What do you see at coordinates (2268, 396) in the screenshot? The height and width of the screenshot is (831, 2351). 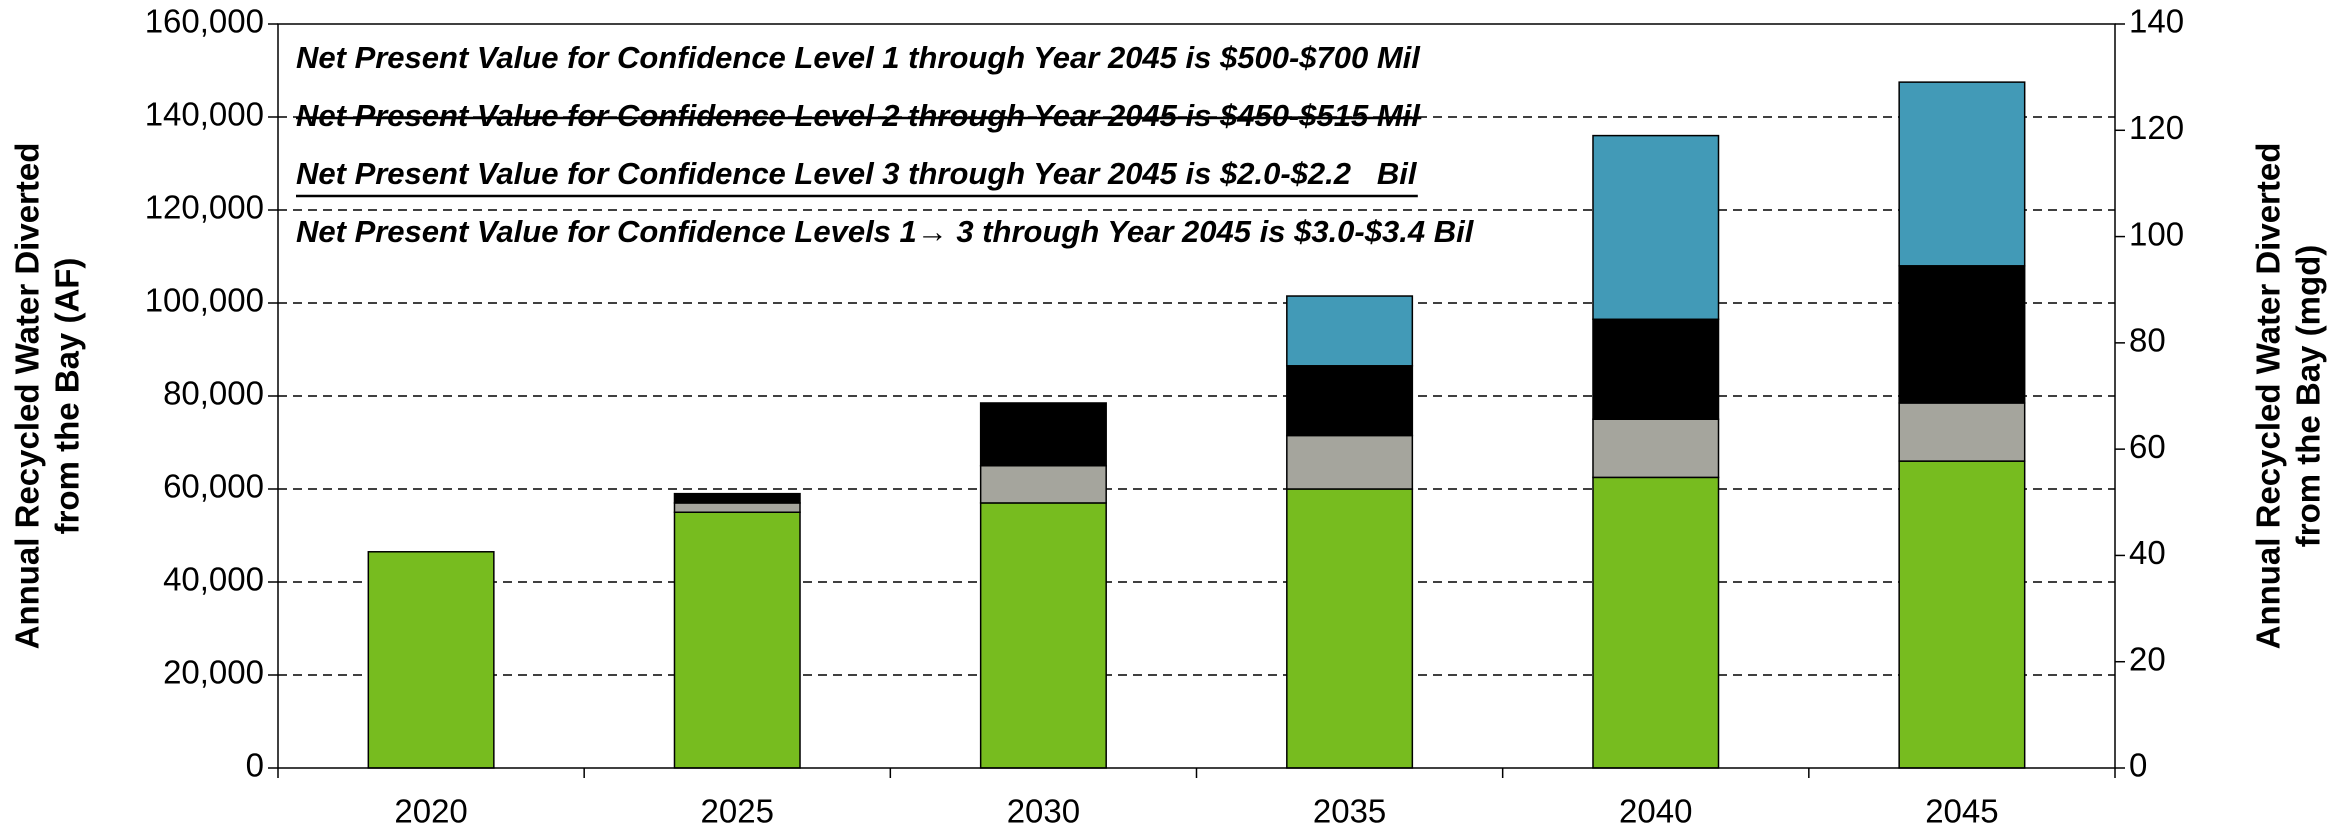 I see `y2-axis-label-line: Annual Recycled Water Diverted` at bounding box center [2268, 396].